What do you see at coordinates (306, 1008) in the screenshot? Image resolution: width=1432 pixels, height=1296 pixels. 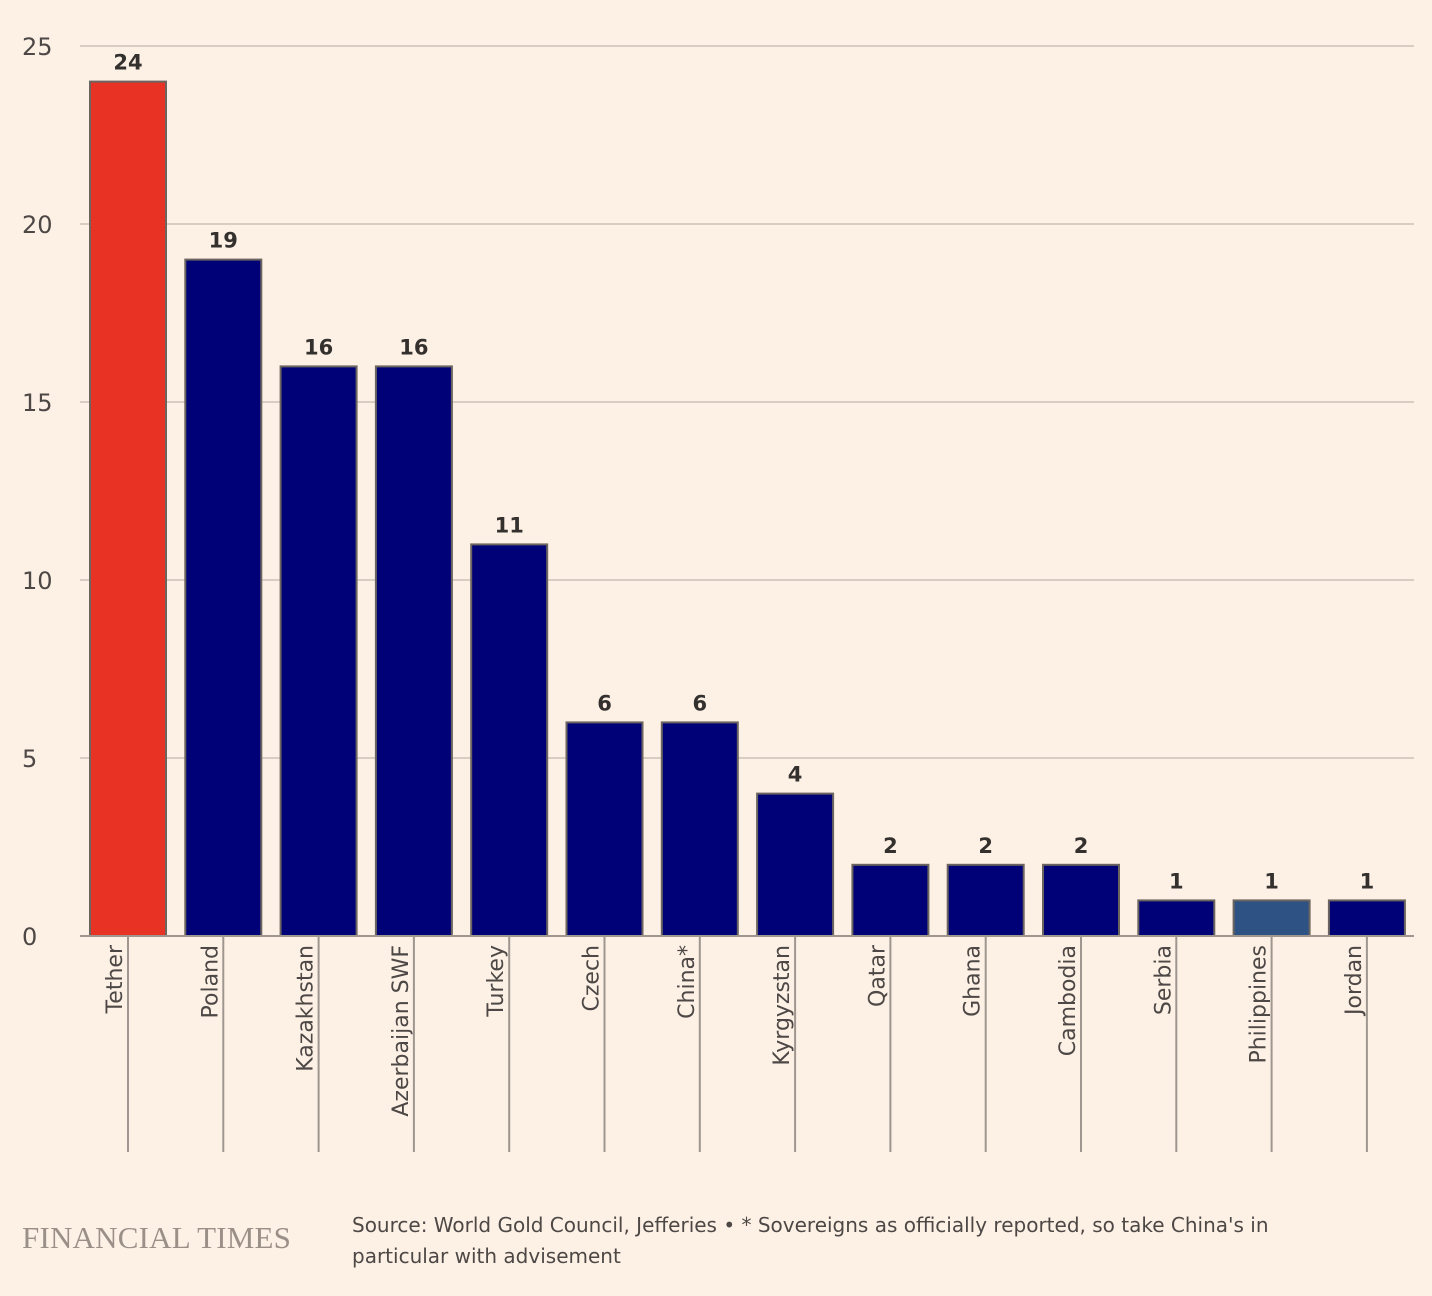 I see `x-tick-label: Kazakhstan` at bounding box center [306, 1008].